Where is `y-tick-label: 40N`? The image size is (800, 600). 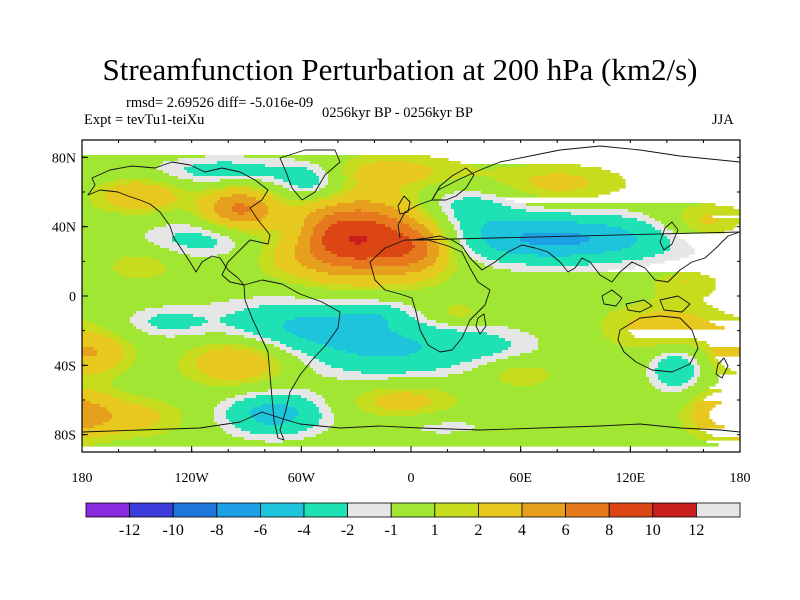 y-tick-label: 40N is located at coordinates (64, 228).